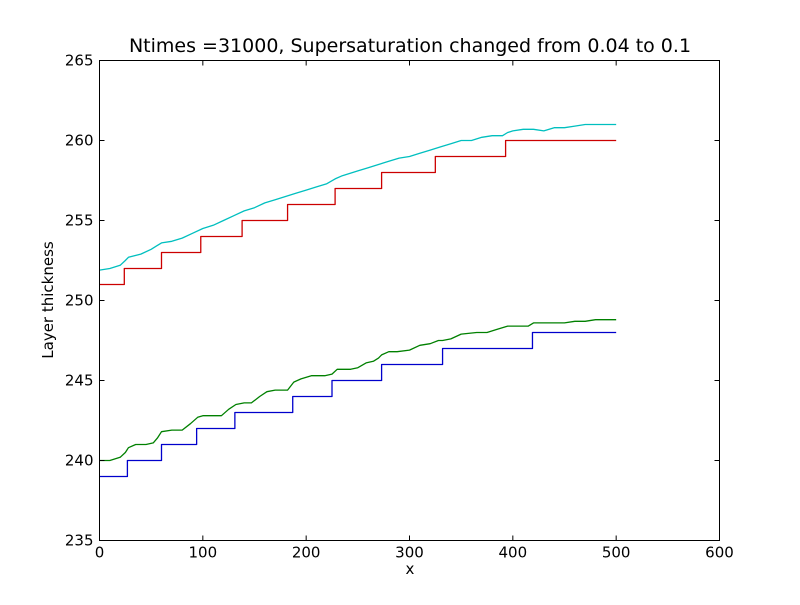 This screenshot has width=800, height=605. I want to click on y-tick-label: 235, so click(79, 541).